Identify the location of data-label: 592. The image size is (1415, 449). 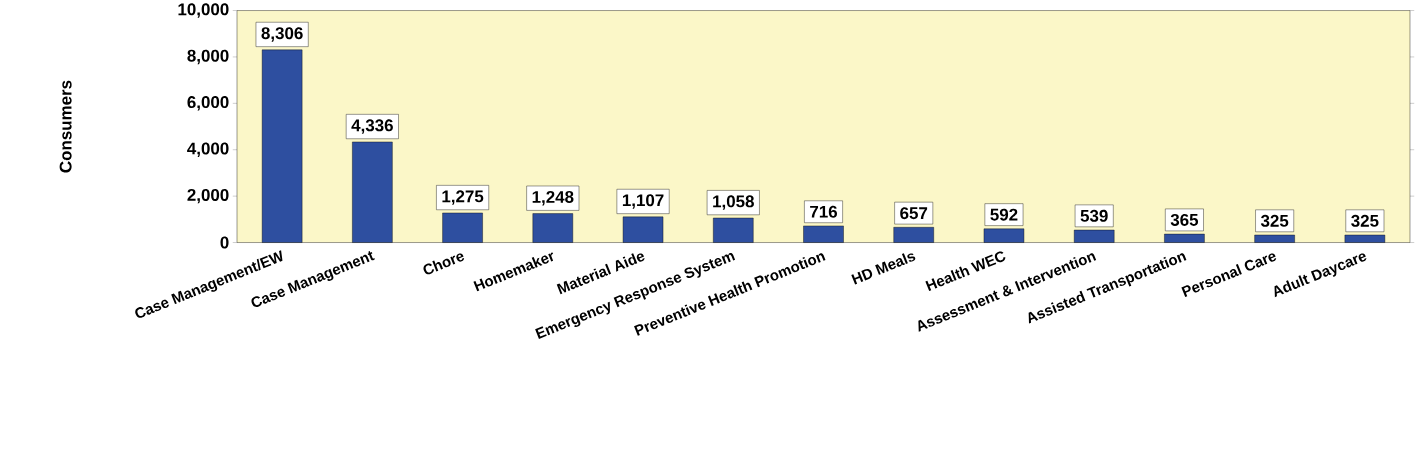
(1004, 214).